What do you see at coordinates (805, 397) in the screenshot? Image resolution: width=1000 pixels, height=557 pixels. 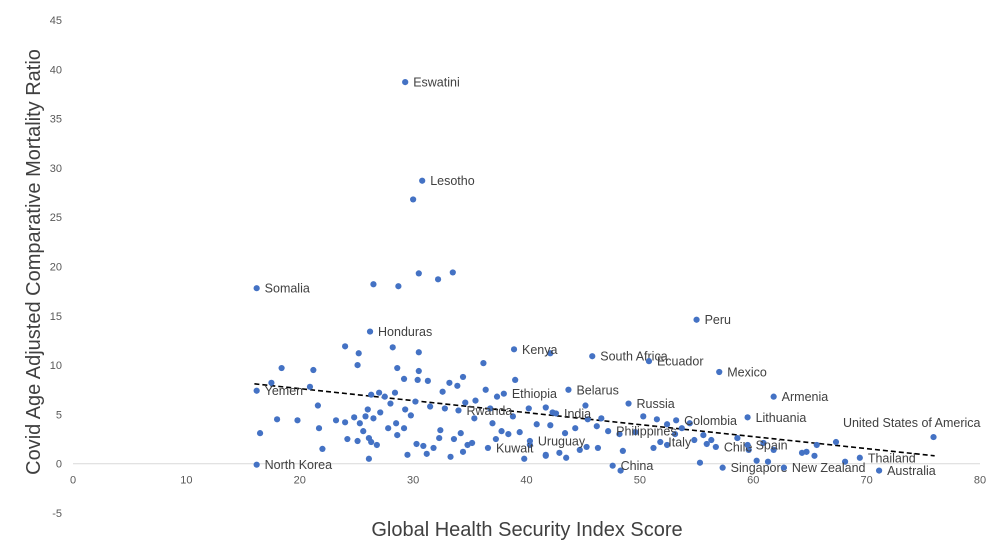 I see `point-label: Armenia` at bounding box center [805, 397].